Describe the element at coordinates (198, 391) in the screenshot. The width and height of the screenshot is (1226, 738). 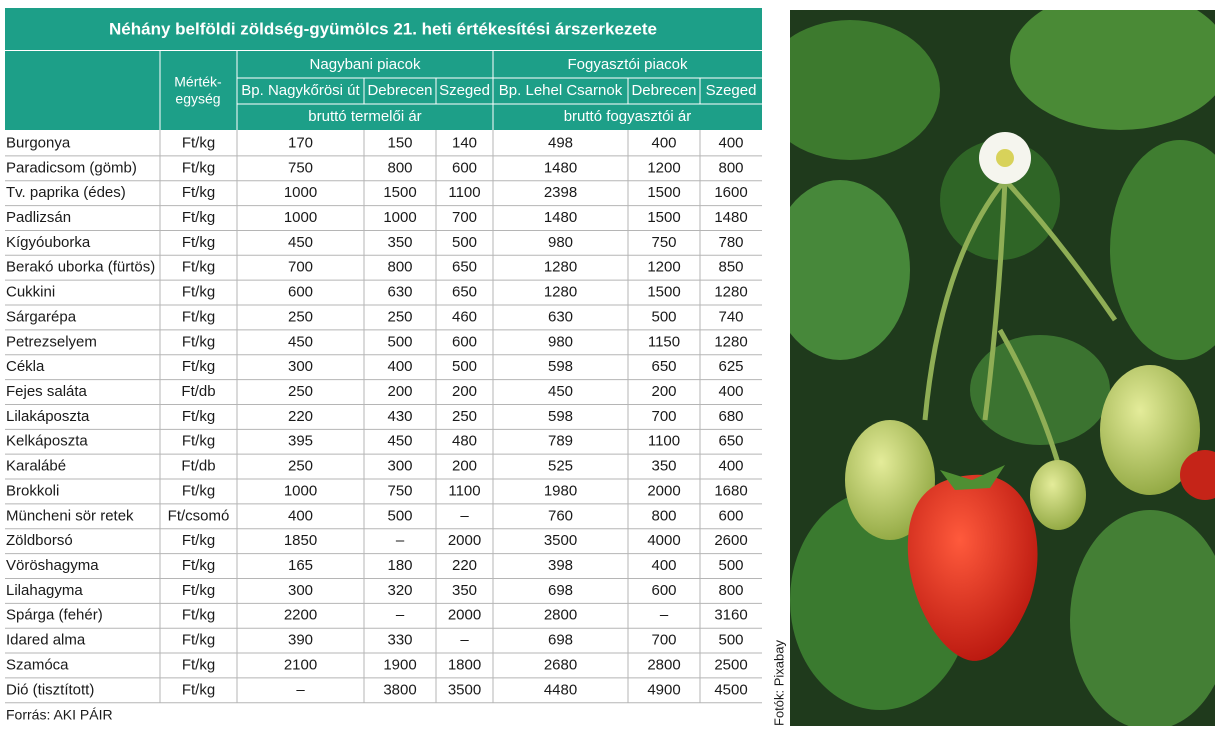
I see `unit: Ft/db` at that location.